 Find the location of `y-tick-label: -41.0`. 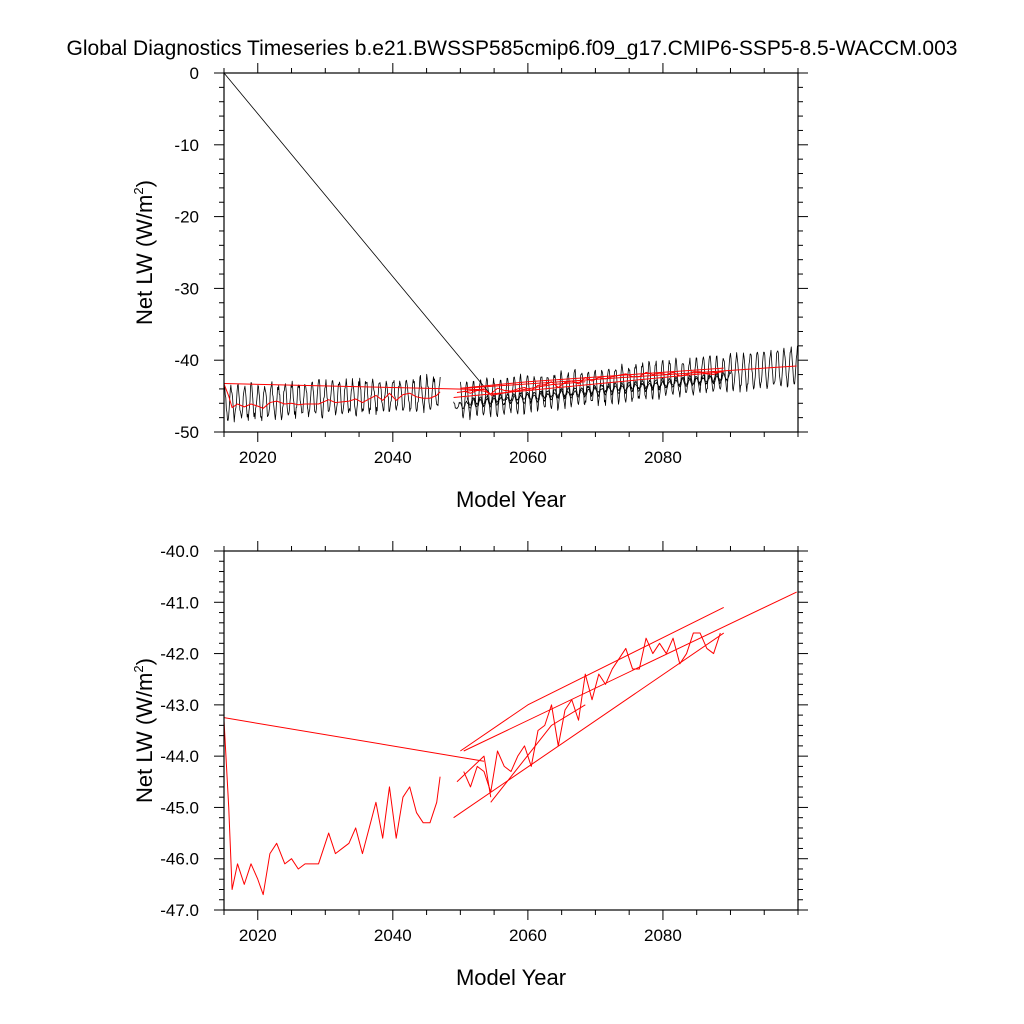

y-tick-label: -41.0 is located at coordinates (179, 602).